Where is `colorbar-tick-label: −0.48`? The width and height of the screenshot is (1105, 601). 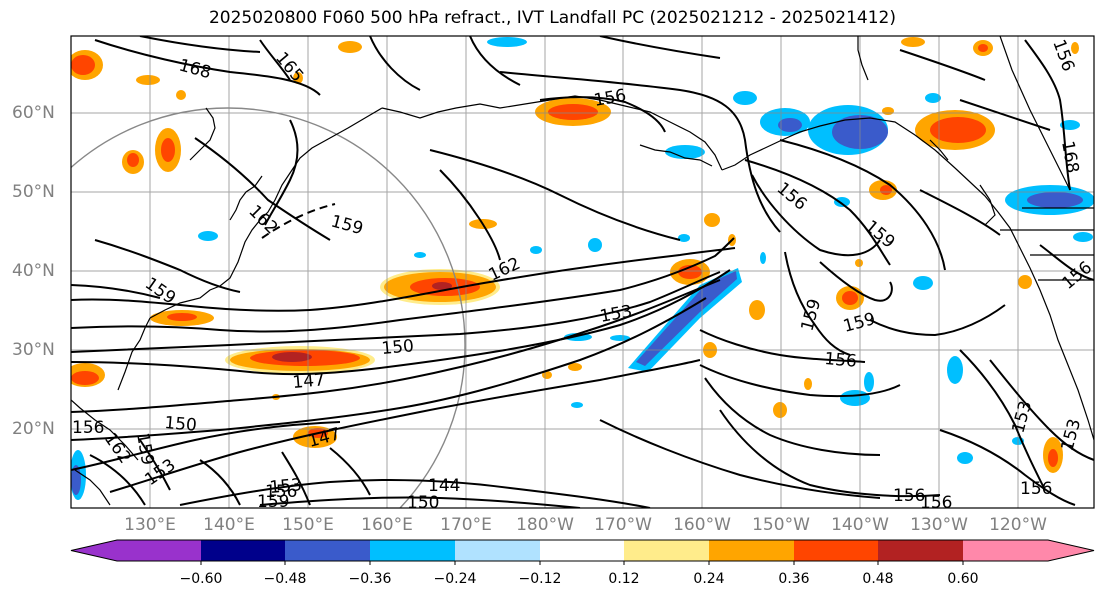
colorbar-tick-label: −0.48 is located at coordinates (285, 579).